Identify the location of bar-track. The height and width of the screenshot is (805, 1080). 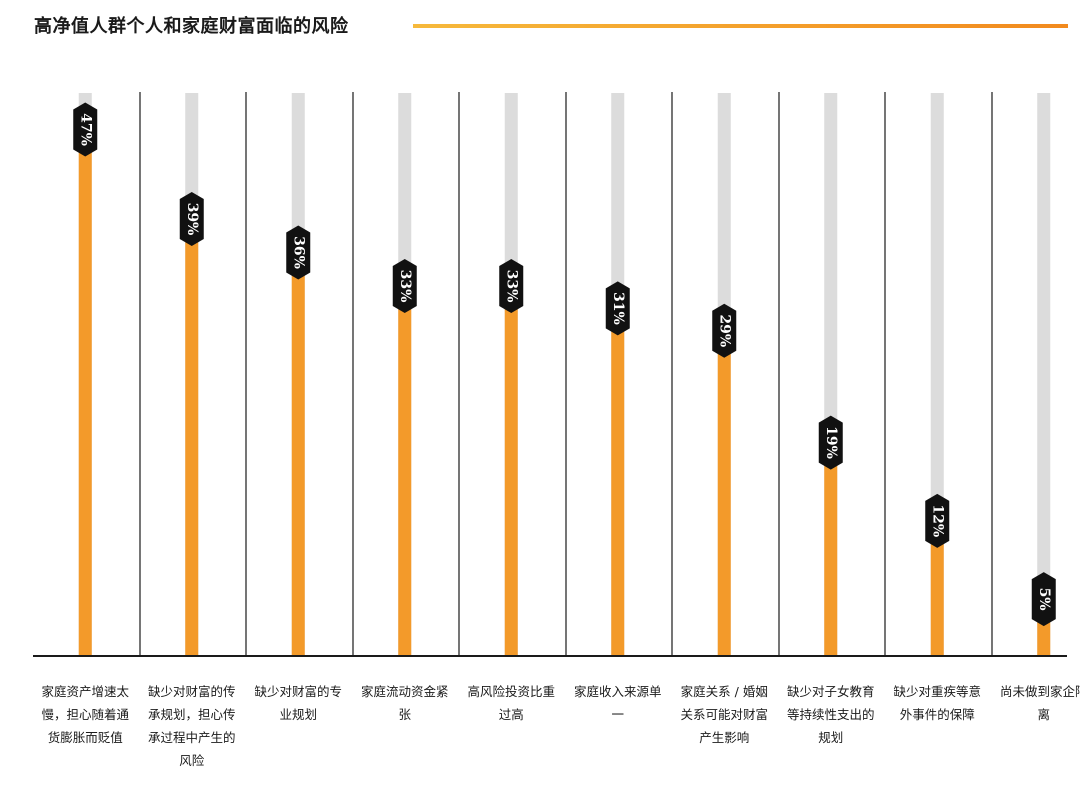
(1044, 374).